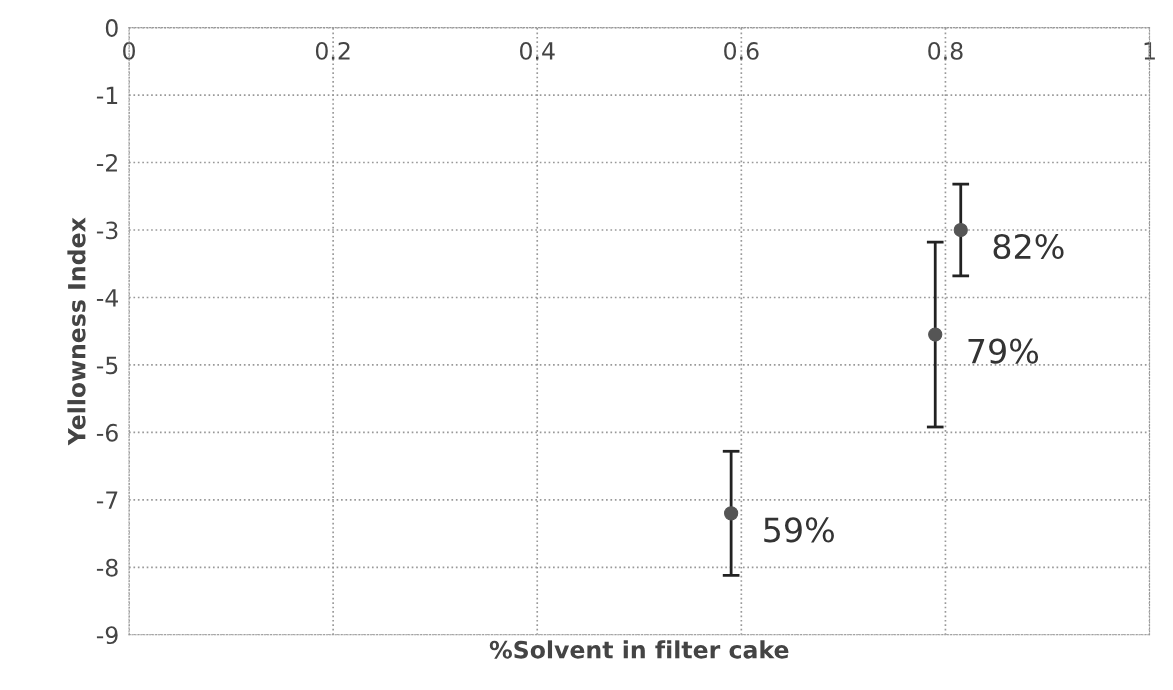  Describe the element at coordinates (741, 50) in the screenshot. I see `x-tick-label: 0.6` at that location.